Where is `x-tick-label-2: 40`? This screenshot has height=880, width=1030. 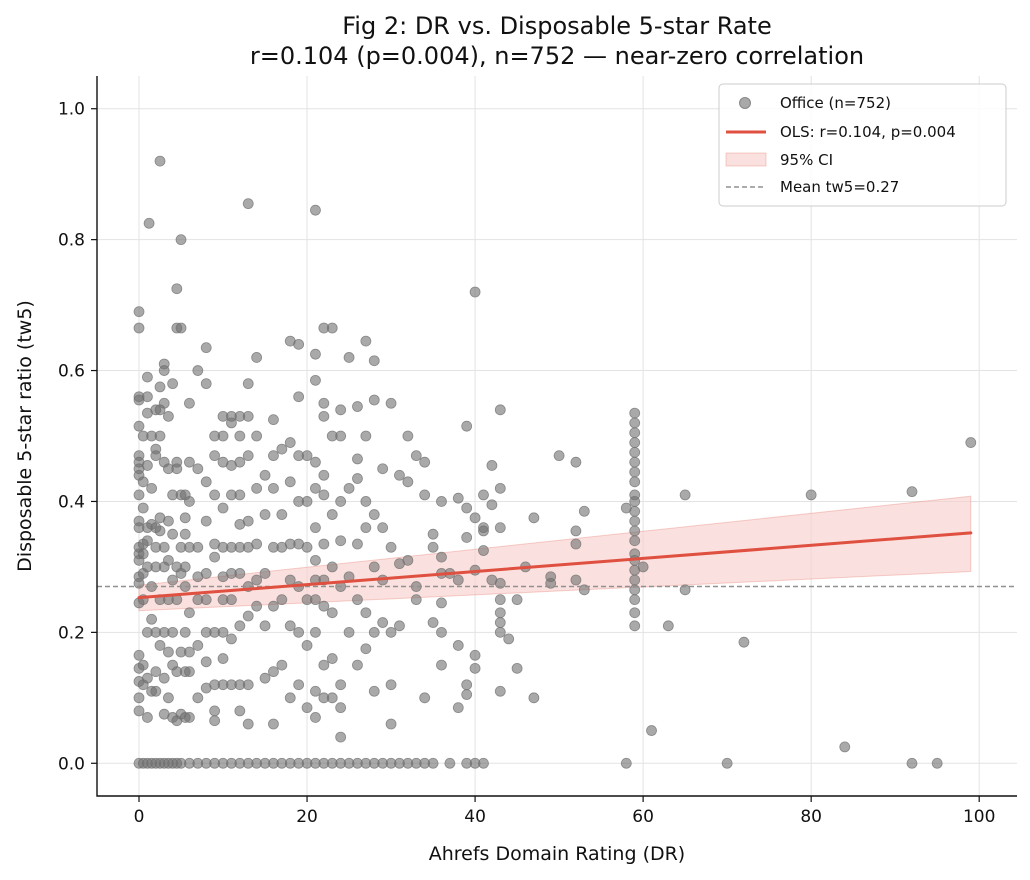
x-tick-label-2: 40 is located at coordinates (475, 817).